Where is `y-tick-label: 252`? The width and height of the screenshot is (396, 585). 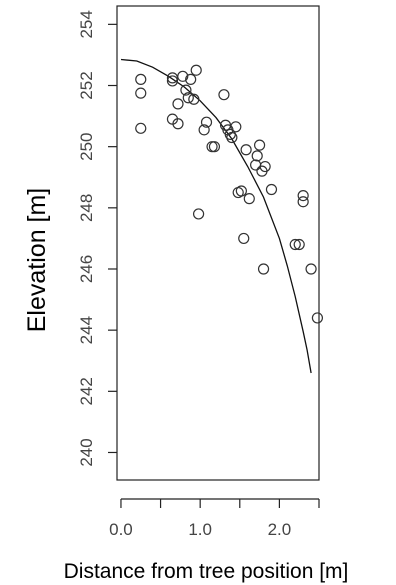
y-tick-label: 252 is located at coordinates (86, 85).